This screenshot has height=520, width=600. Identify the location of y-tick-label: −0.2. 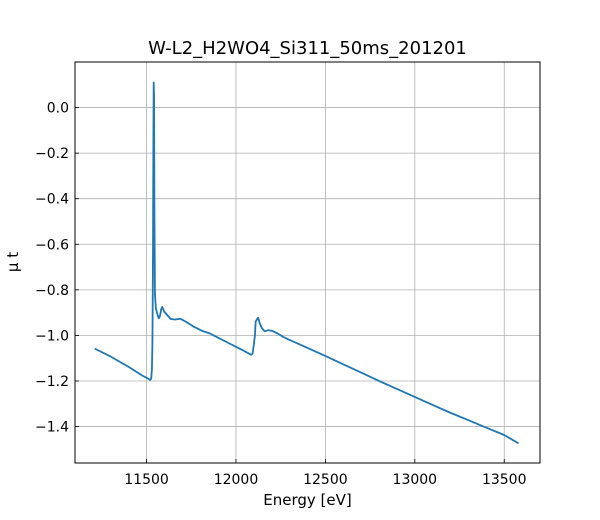
(52, 154).